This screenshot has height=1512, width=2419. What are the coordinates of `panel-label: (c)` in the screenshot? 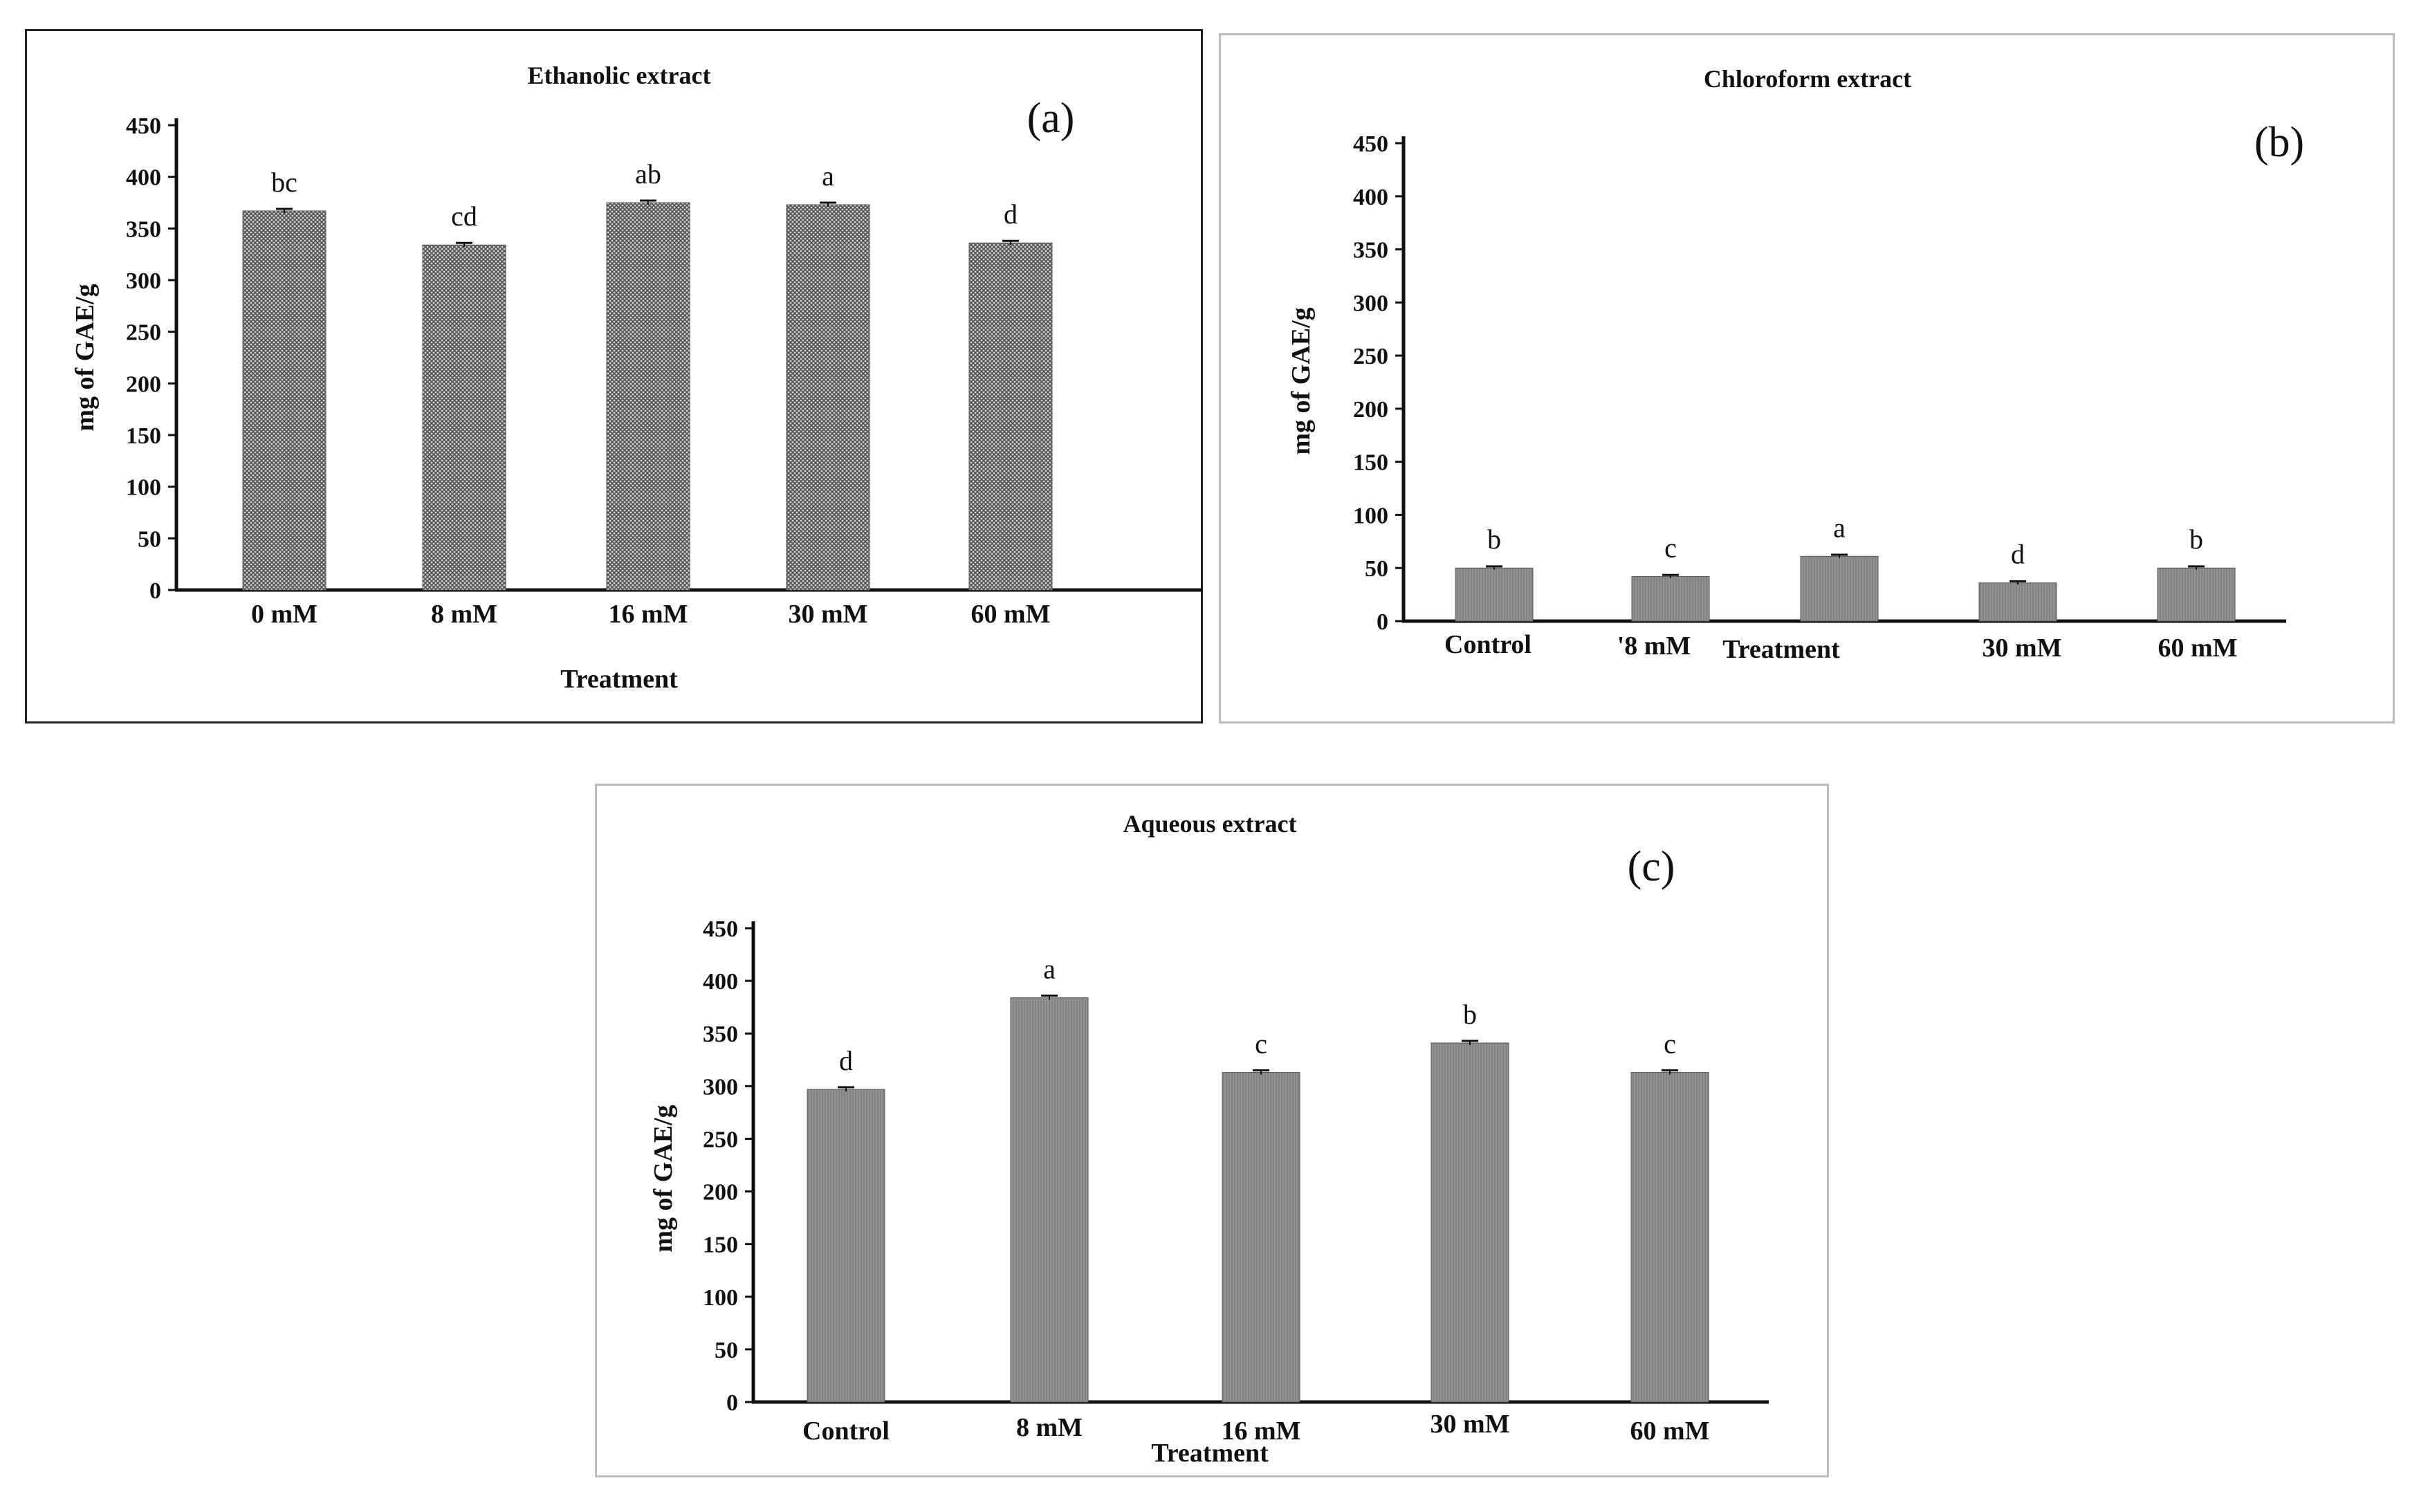 It's located at (1651, 866).